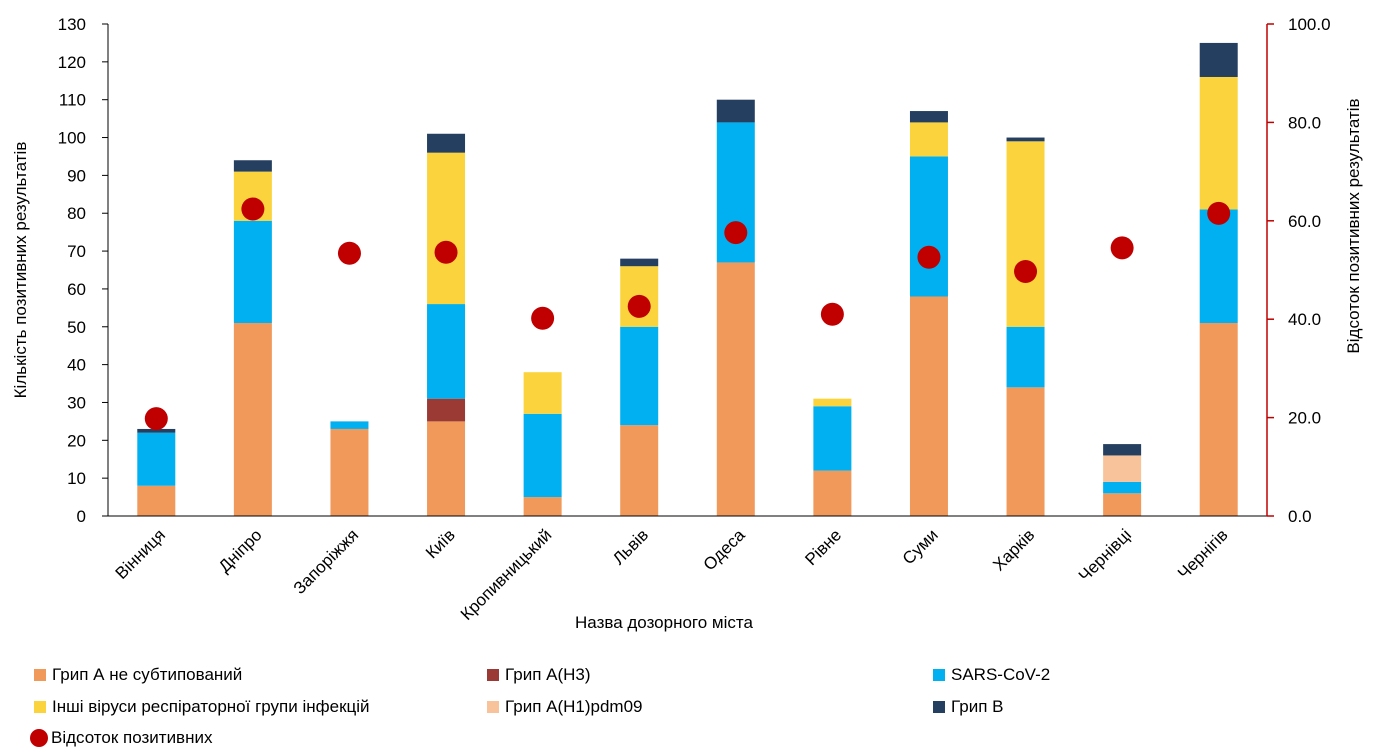  Describe the element at coordinates (81, 516) in the screenshot. I see `y-tick-label: 0` at that location.